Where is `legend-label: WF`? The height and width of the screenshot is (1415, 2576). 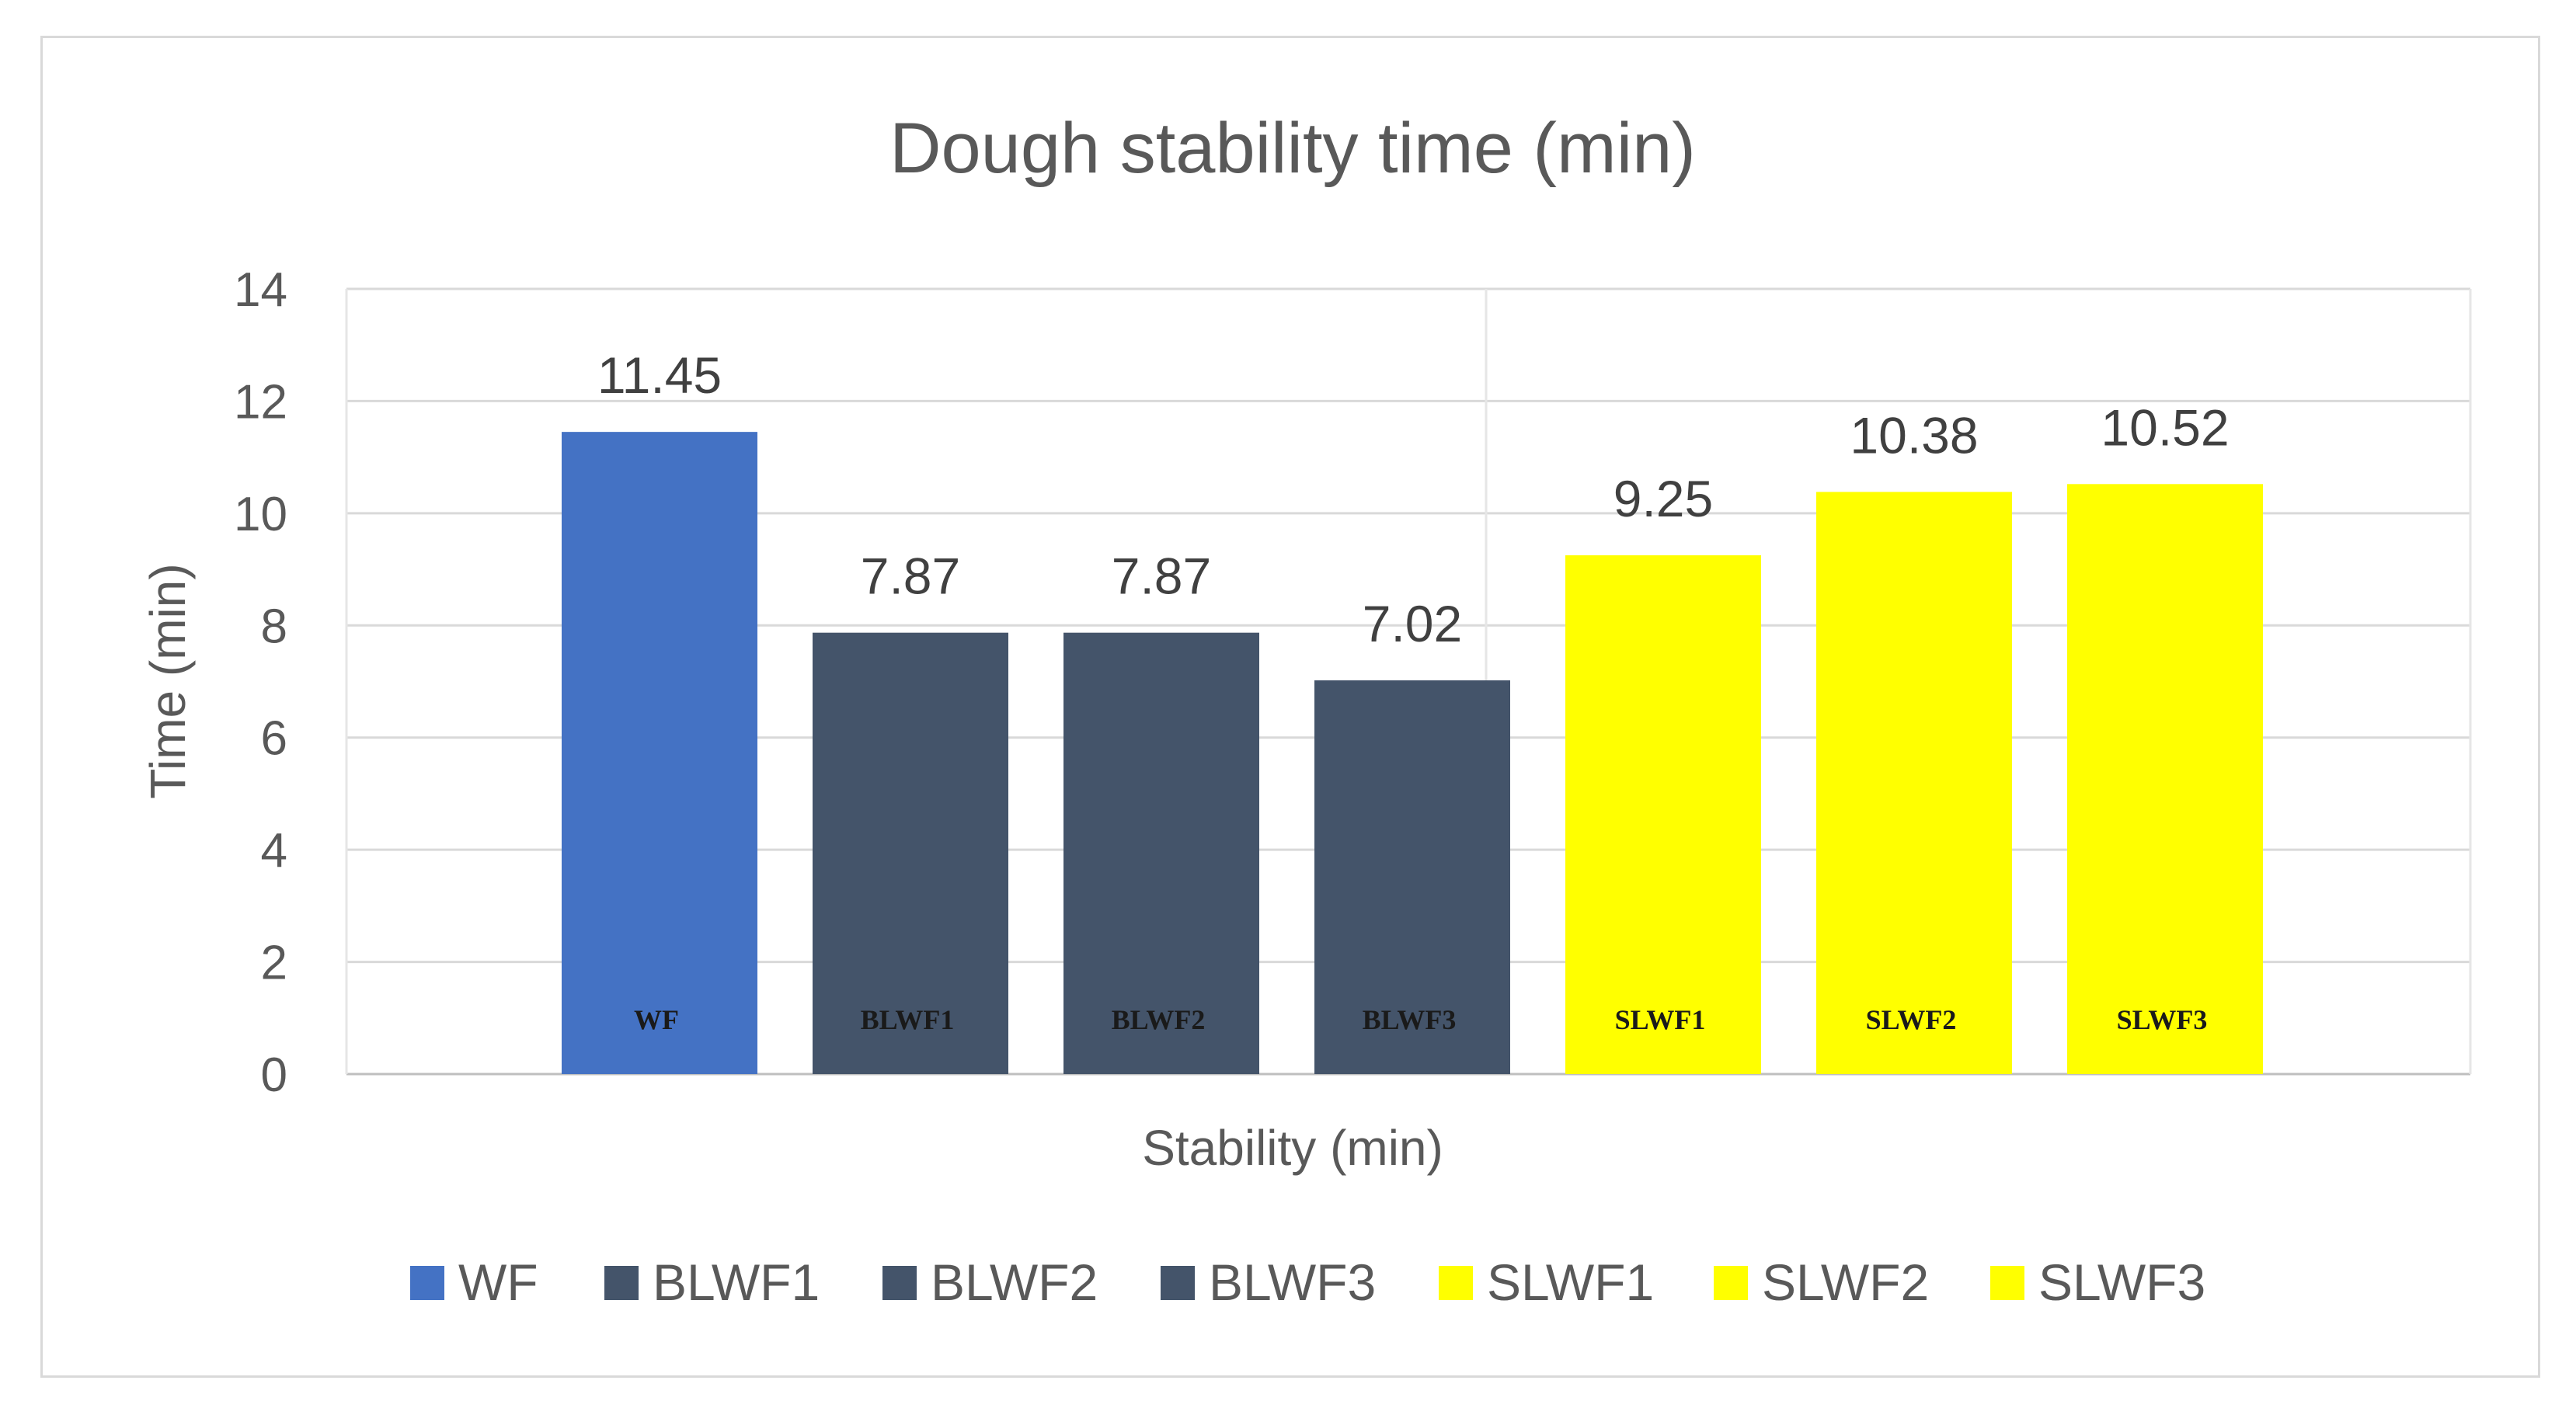 legend-label: WF is located at coordinates (498, 1282).